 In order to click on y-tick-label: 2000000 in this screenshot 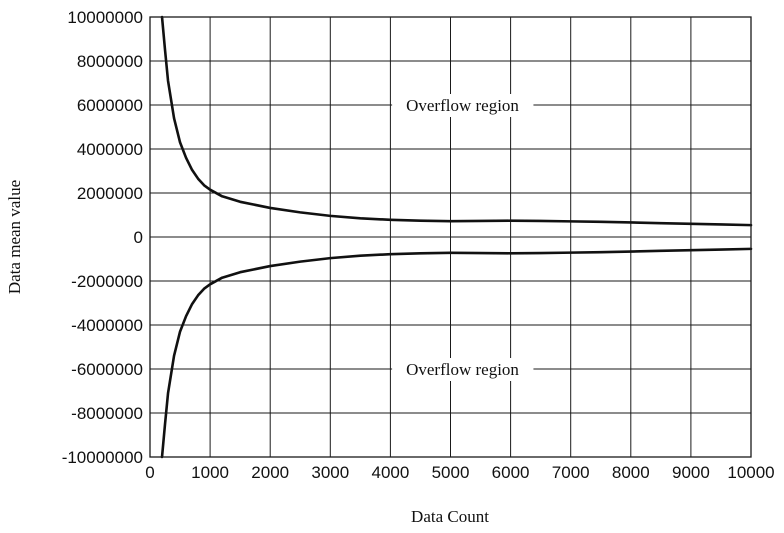, I will do `click(110, 193)`.